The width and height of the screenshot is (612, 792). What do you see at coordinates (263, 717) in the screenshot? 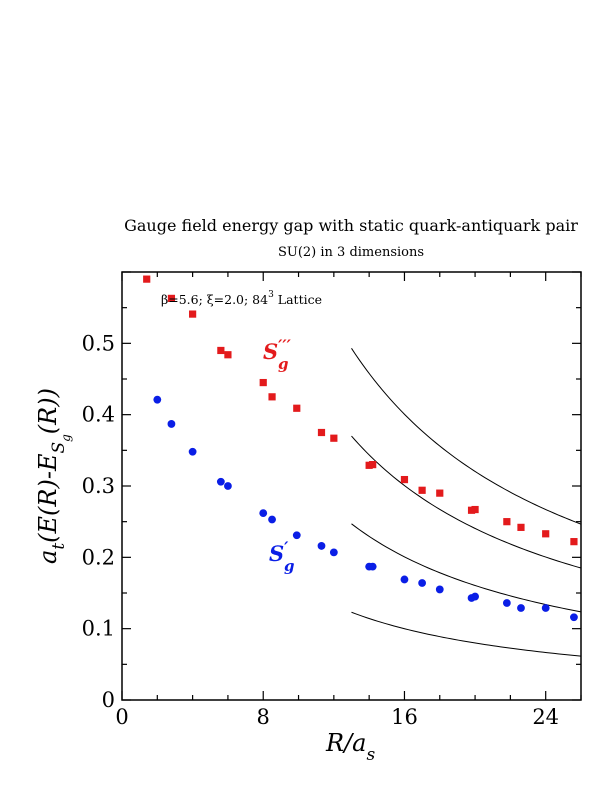
I see `x-tick-label: 8` at bounding box center [263, 717].